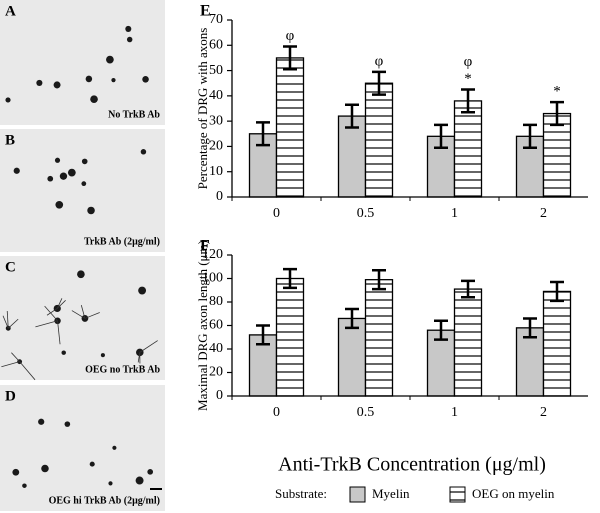 This screenshot has width=600, height=513. I want to click on y-axis-label: Percentage of DRG with axons, so click(202, 109).